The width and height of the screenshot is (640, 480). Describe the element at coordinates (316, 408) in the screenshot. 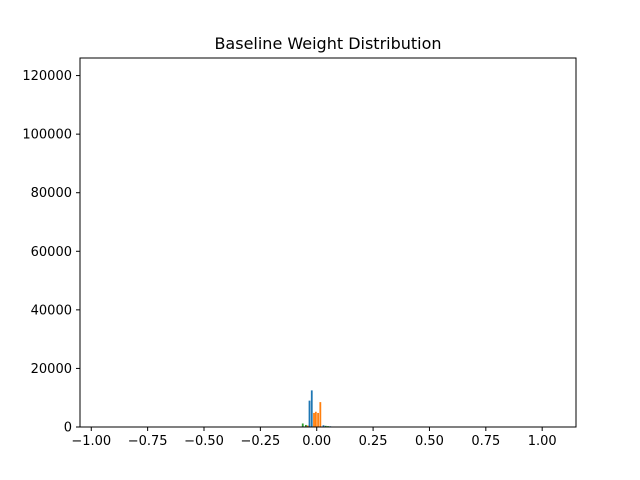

I see `bars-group` at that location.